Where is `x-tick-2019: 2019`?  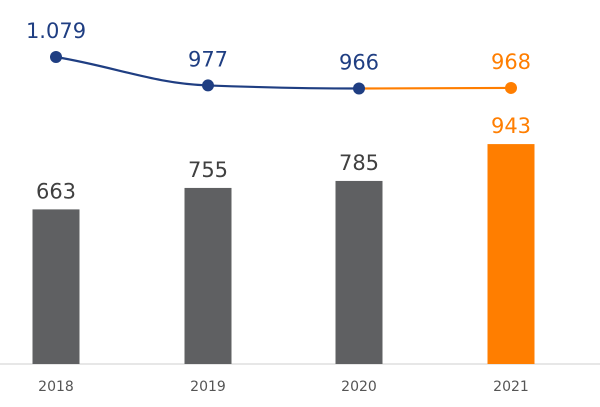
x-tick-2019: 2019 is located at coordinates (208, 387).